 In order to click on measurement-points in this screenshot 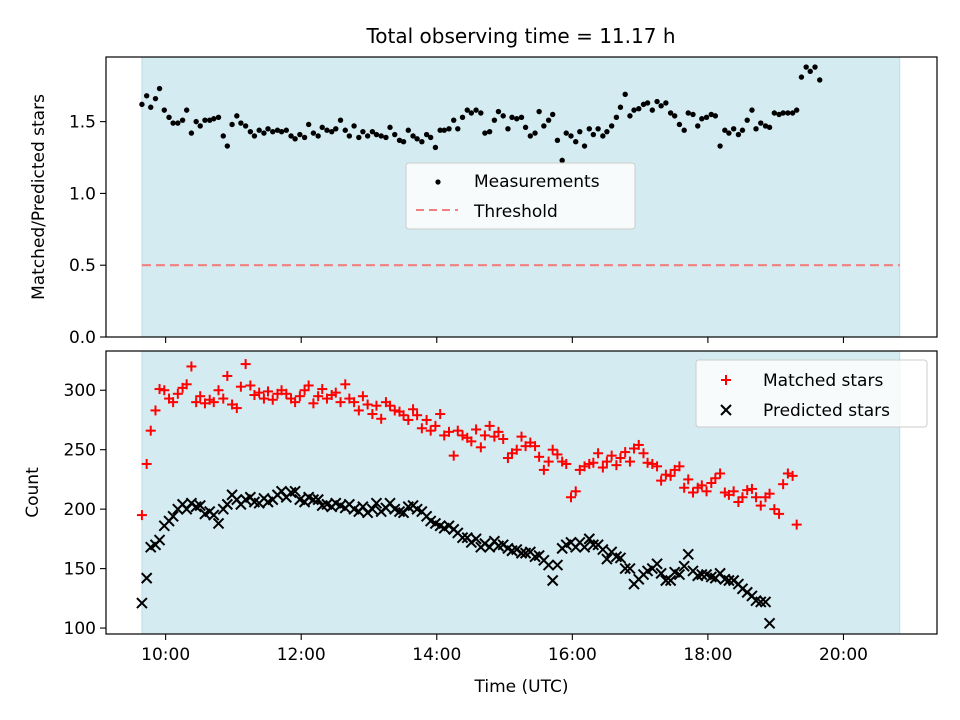, I will do `click(481, 114)`.